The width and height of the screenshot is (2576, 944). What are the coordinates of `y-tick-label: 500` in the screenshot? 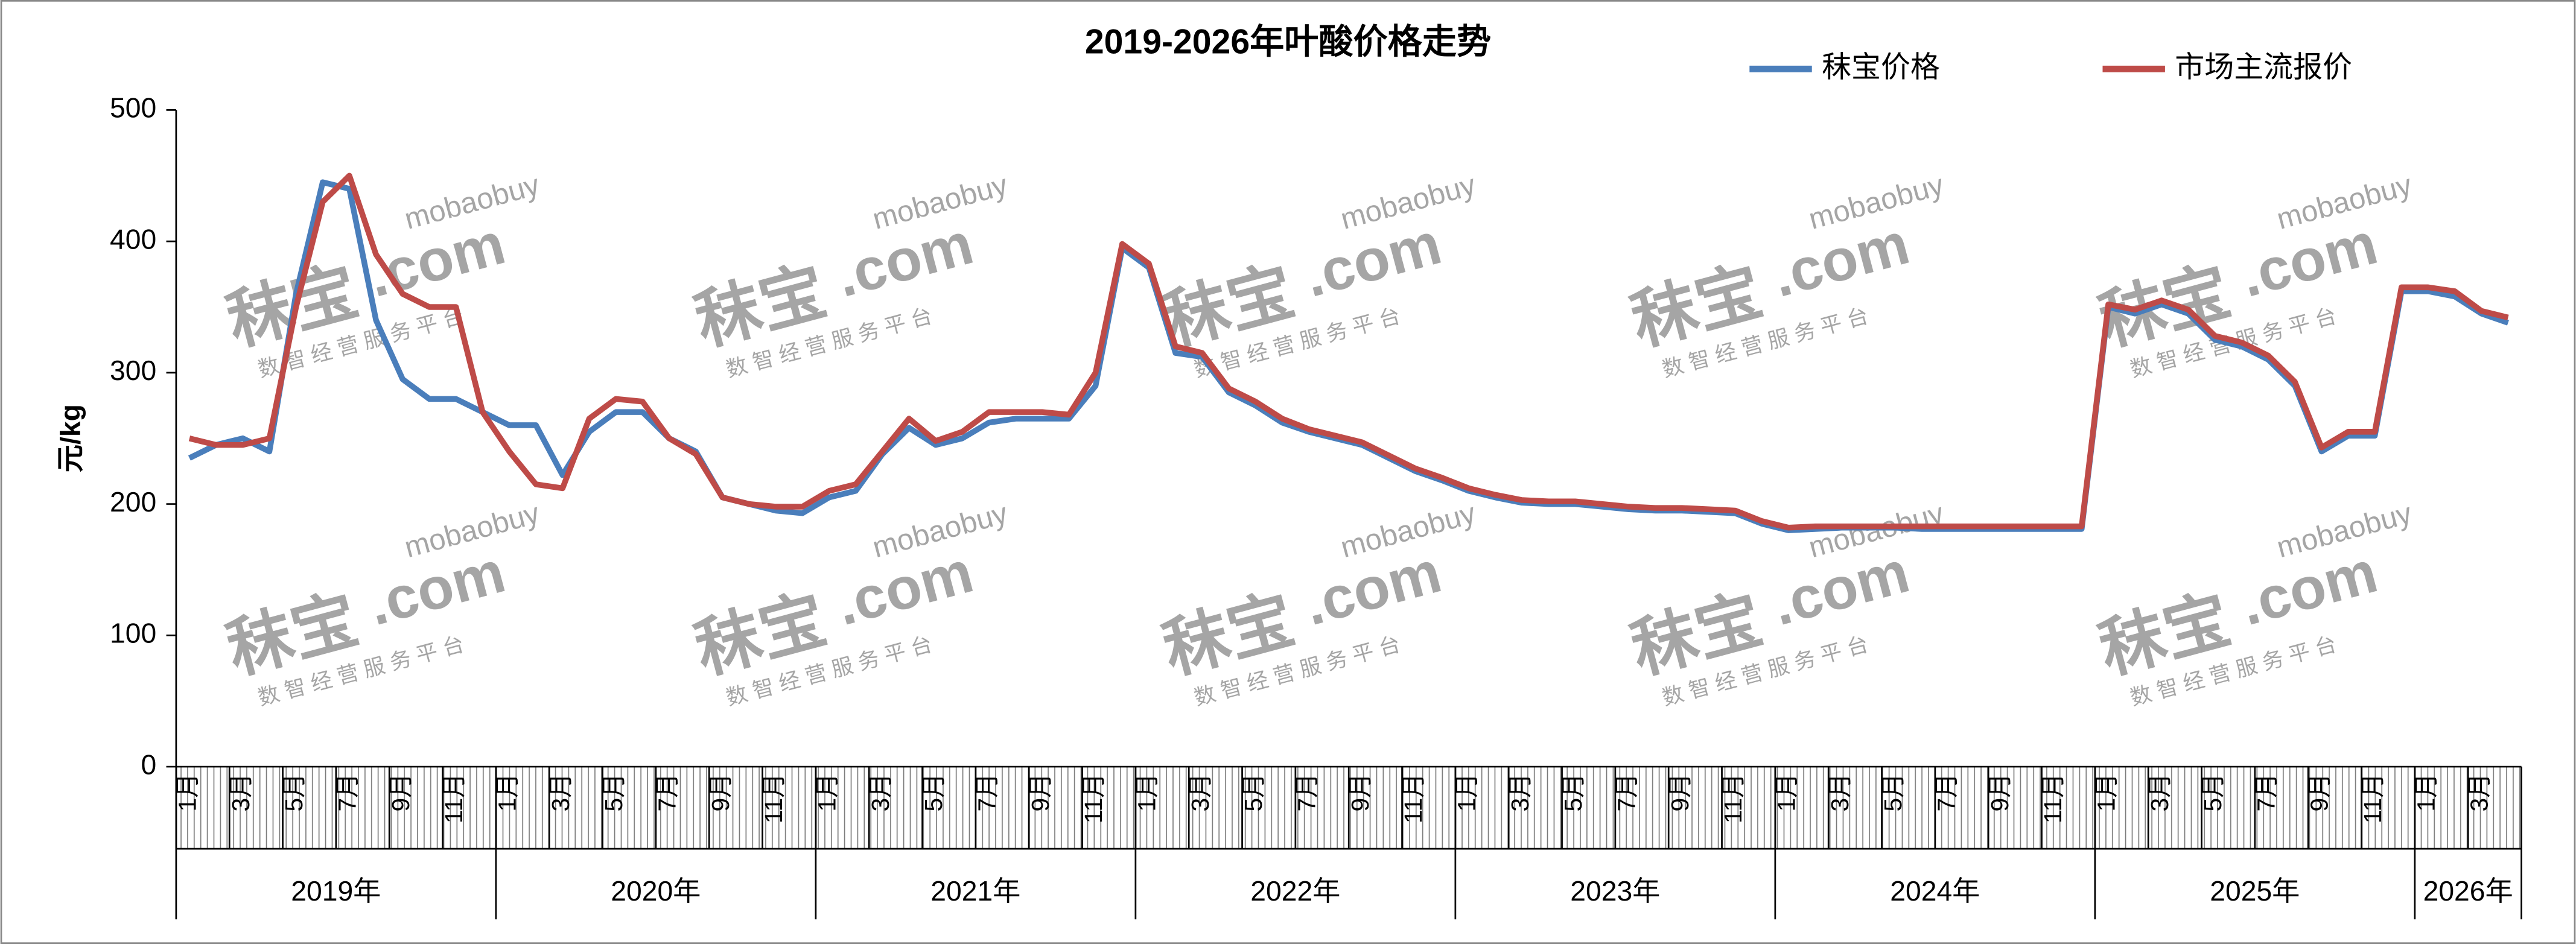 It's located at (133, 108).